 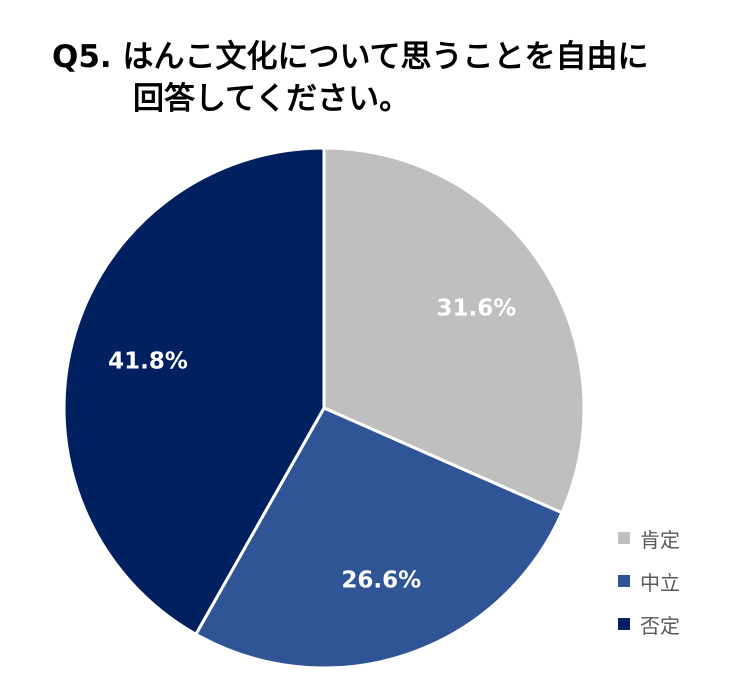 What do you see at coordinates (660, 539) in the screenshot?
I see `legend-label-positive: 肯定` at bounding box center [660, 539].